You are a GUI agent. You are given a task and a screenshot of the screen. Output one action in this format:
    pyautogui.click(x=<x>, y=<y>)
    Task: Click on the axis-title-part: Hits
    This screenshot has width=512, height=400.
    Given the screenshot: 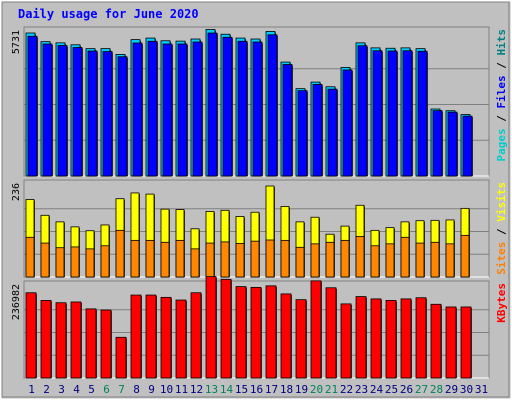 What is the action you would take?
    pyautogui.click(x=501, y=42)
    